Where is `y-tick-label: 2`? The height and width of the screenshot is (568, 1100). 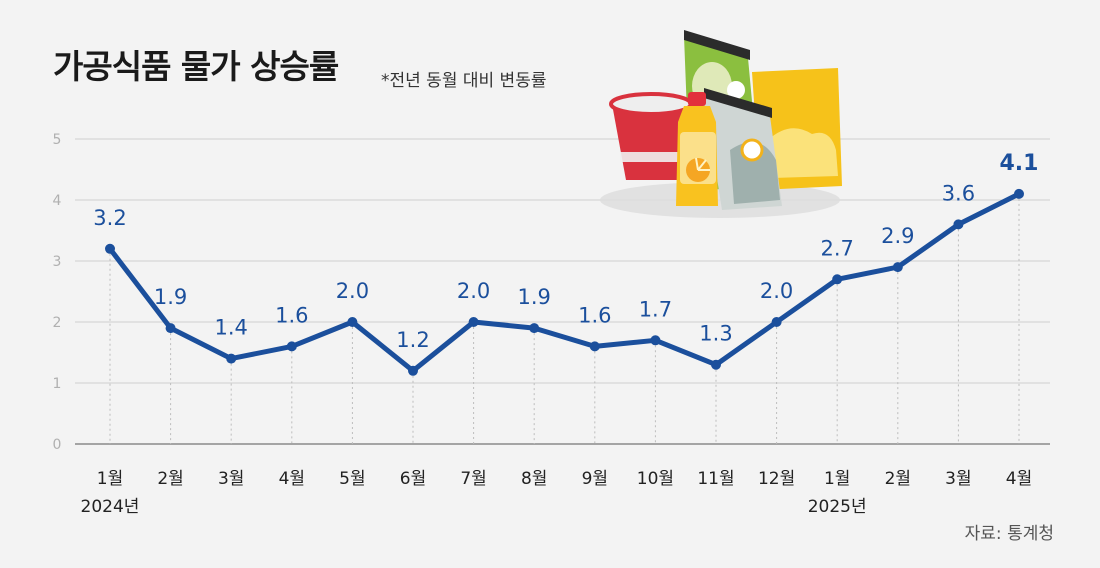 y-tick-label: 2 is located at coordinates (57, 323).